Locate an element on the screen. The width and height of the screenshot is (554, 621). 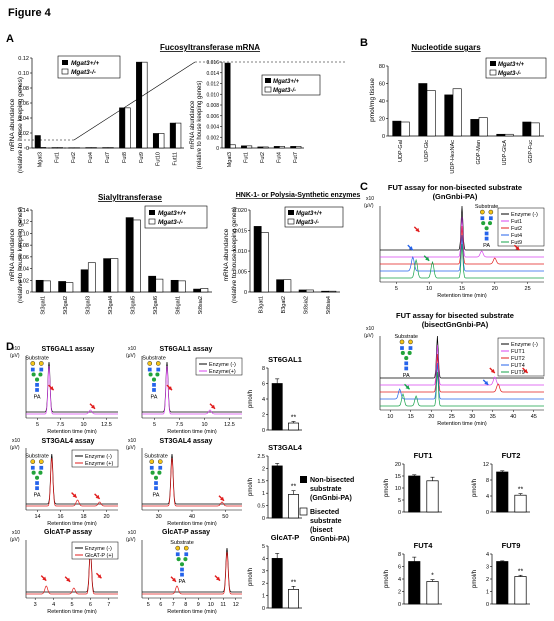
ylabel-inset-1: mRNA abundance is located at coordinates (193, 124).